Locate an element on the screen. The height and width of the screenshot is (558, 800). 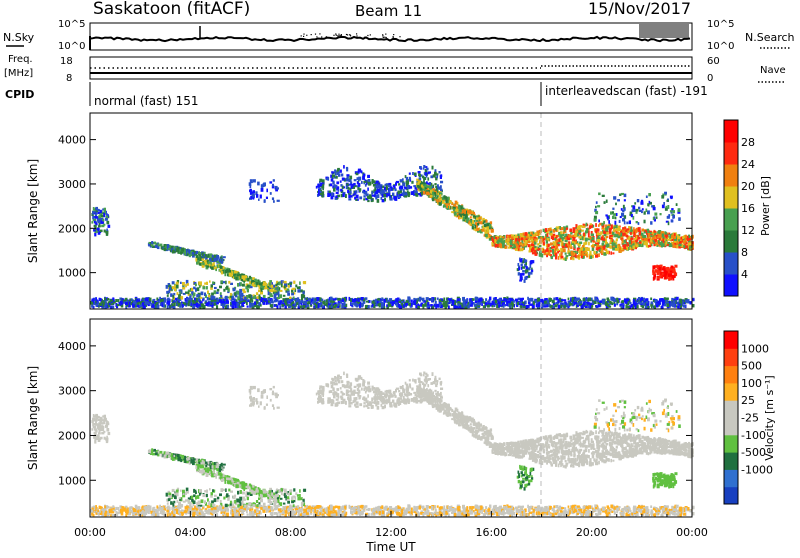
nsearch-label: N.Search is located at coordinates (770, 37).